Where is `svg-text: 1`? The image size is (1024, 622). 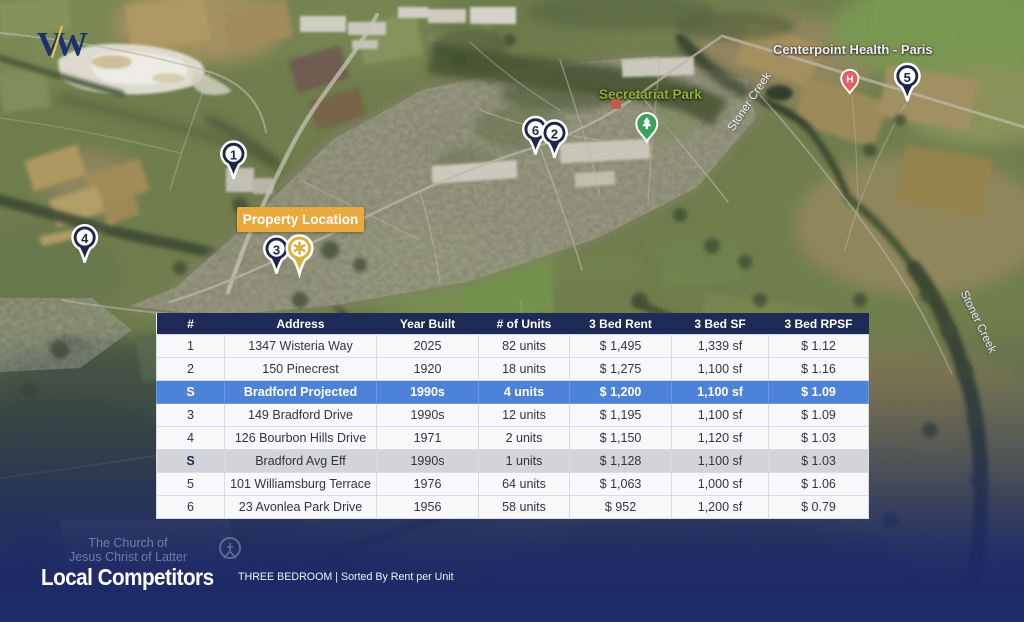
svg-text: 1 is located at coordinates (233, 155).